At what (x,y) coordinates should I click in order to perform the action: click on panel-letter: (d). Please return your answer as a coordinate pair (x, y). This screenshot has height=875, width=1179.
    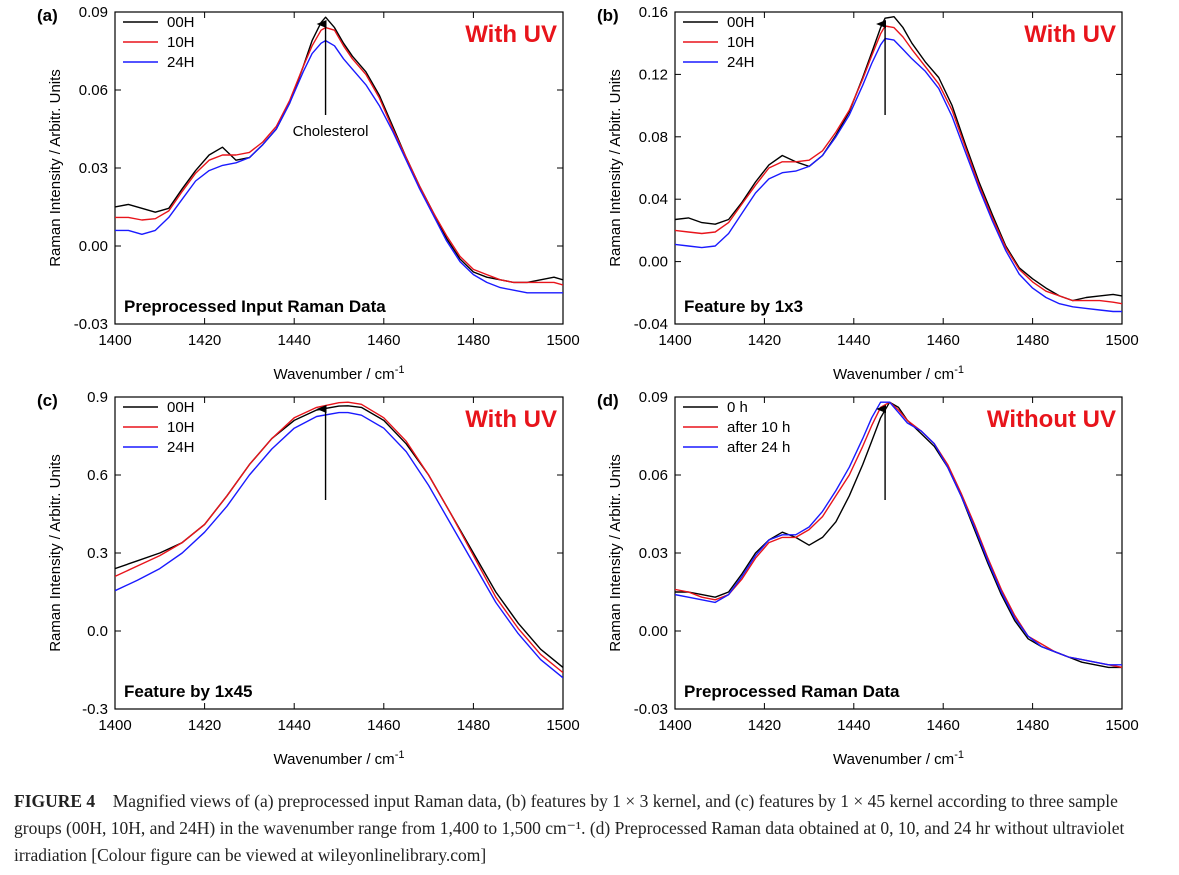
    Looking at the image, I should click on (608, 400).